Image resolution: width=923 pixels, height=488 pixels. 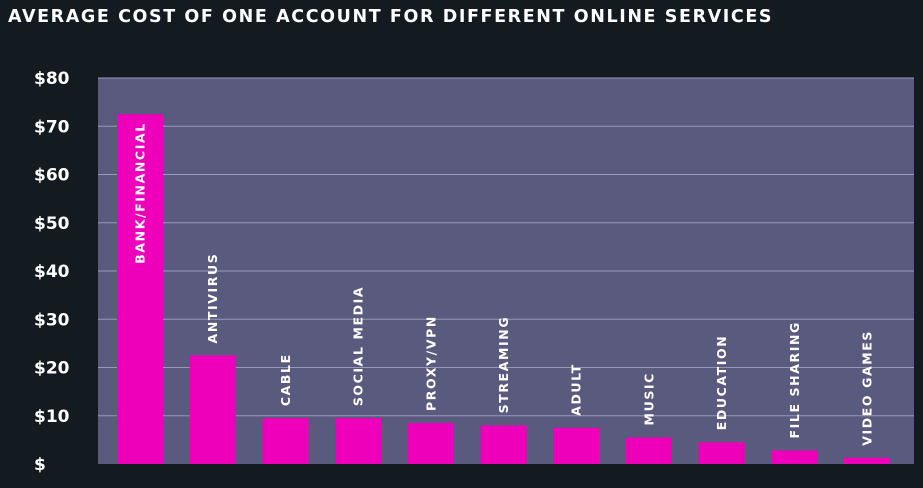 What do you see at coordinates (358, 346) in the screenshot?
I see `bar-label: SOCIAL MEDIA` at bounding box center [358, 346].